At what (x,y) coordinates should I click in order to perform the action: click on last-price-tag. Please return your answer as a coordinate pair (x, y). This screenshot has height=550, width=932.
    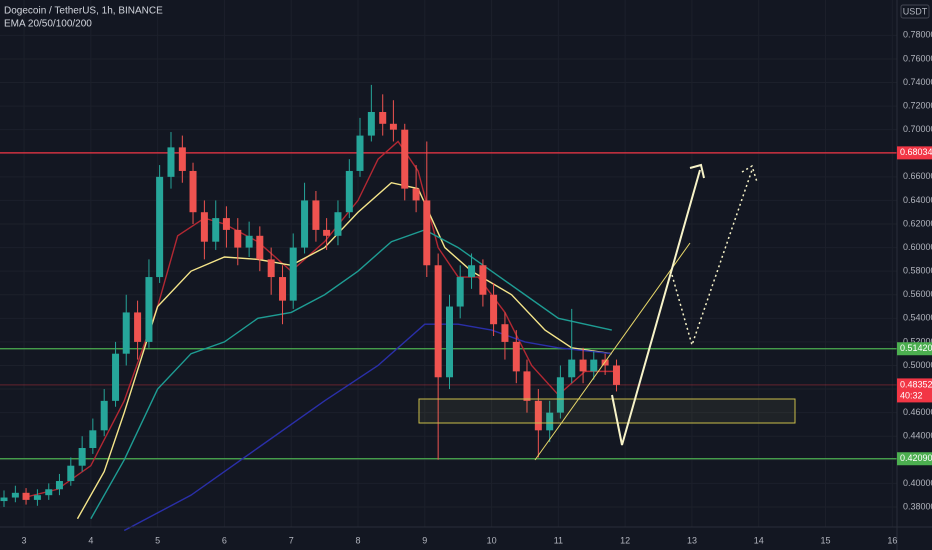
    Looking at the image, I should click on (914, 390).